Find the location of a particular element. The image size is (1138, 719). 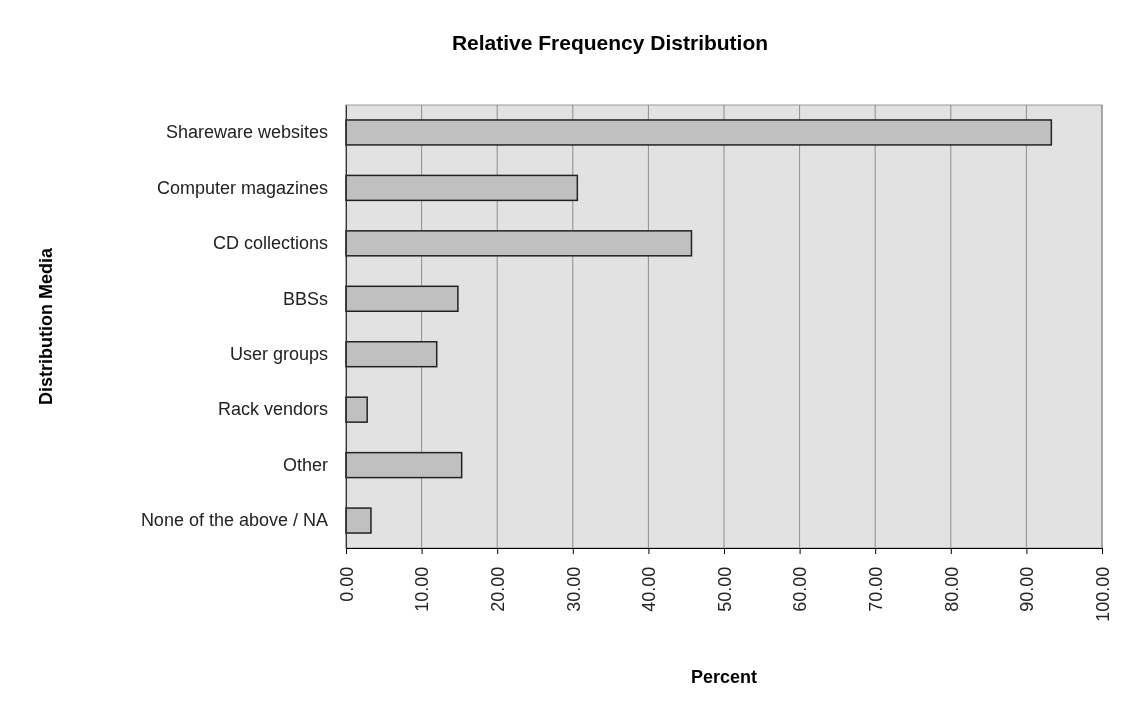

x-tick-label: 50.00 is located at coordinates (724, 589).